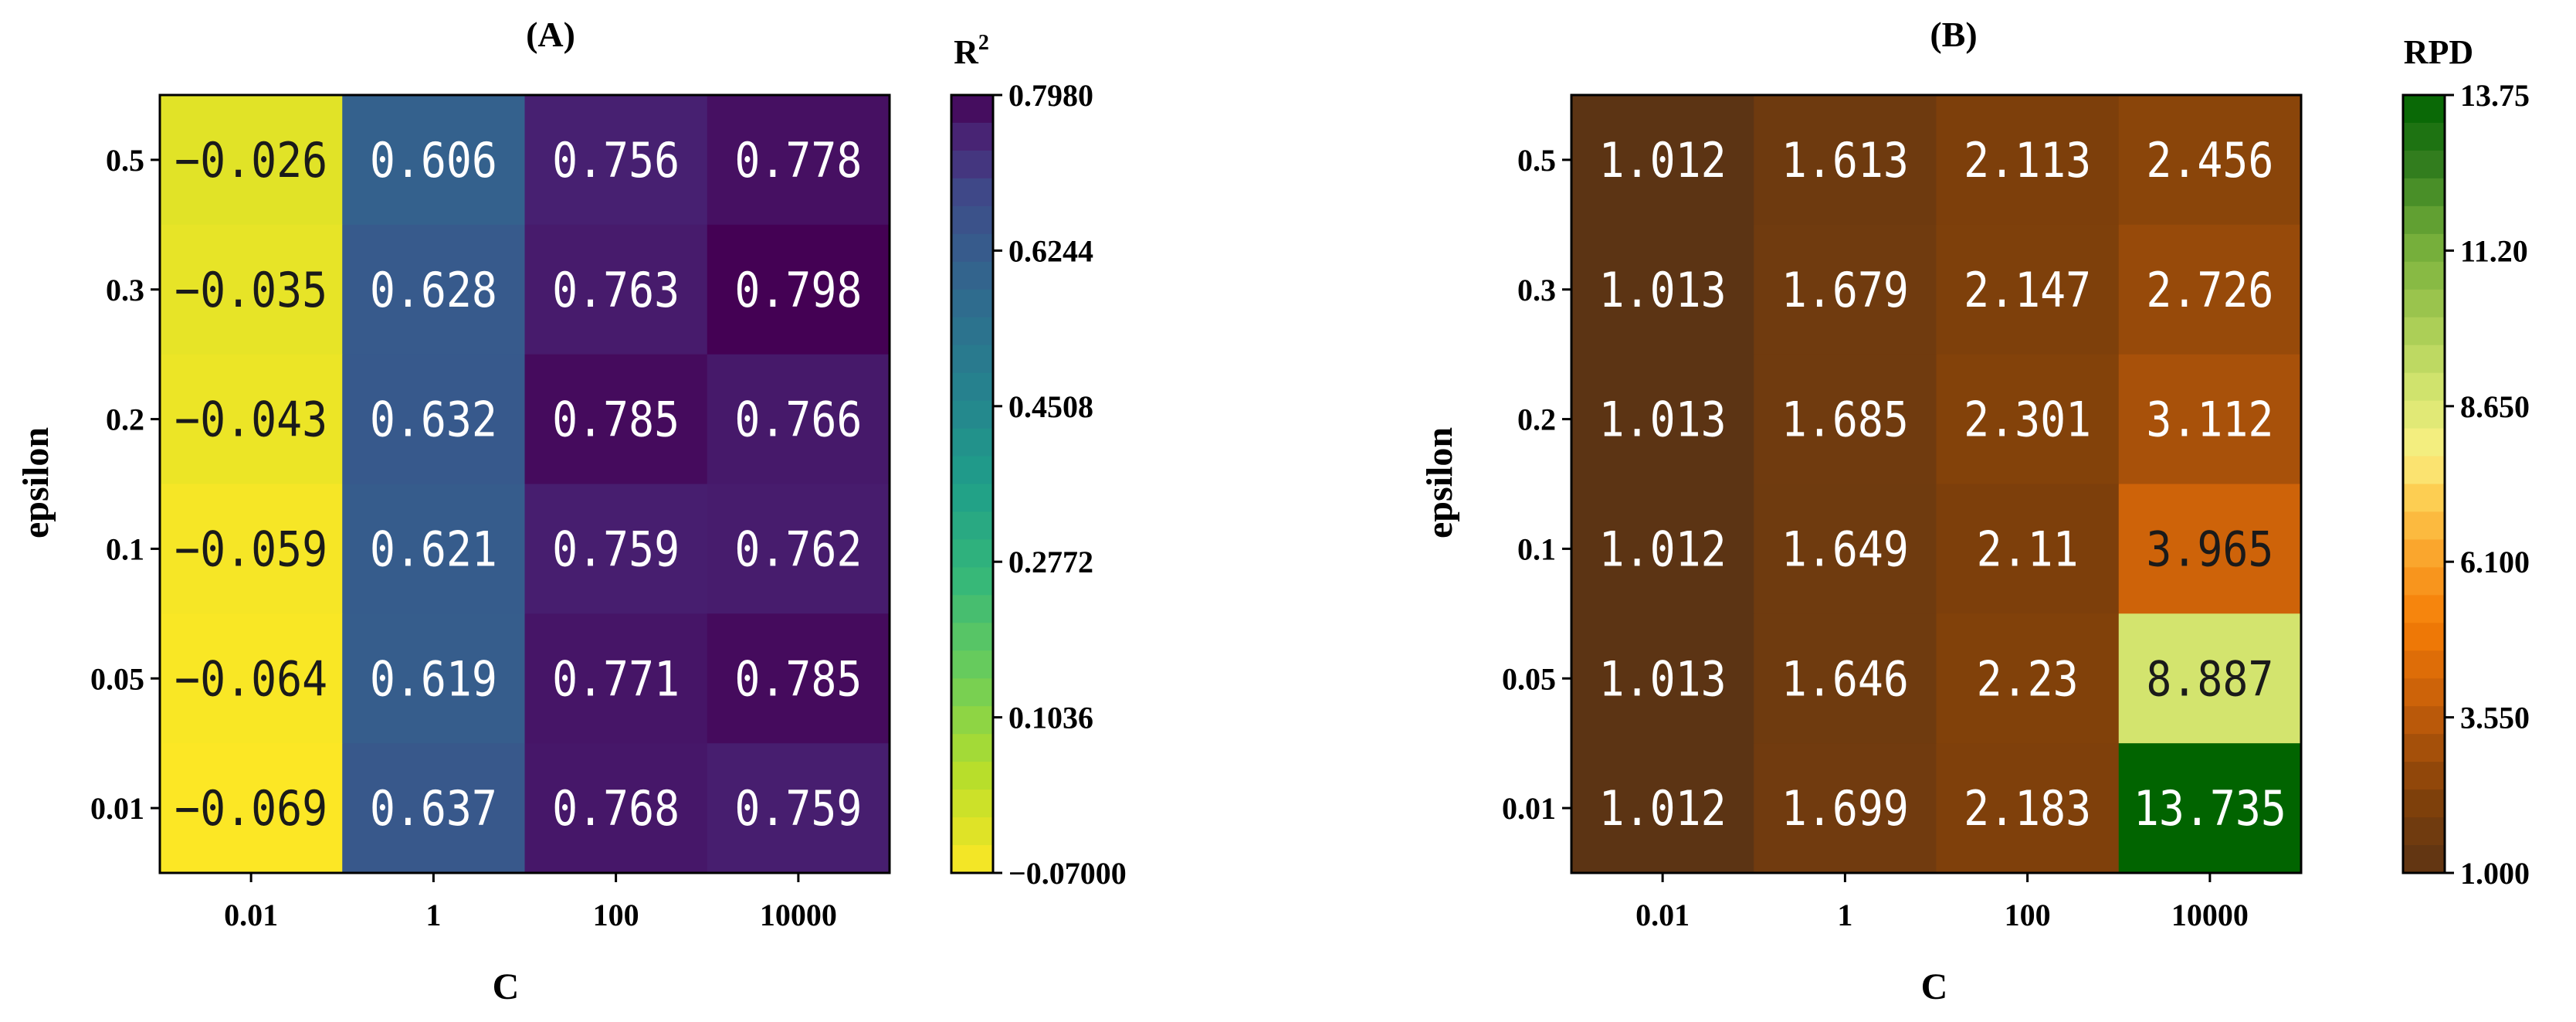 This screenshot has height=1022, width=2576. I want to click on cell-value-label: 0.785, so click(798, 678).